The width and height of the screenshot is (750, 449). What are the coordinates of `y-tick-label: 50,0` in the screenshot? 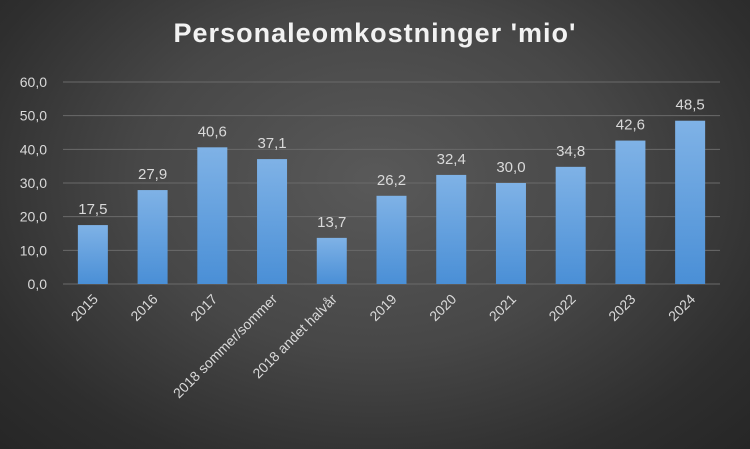 It's located at (33, 116).